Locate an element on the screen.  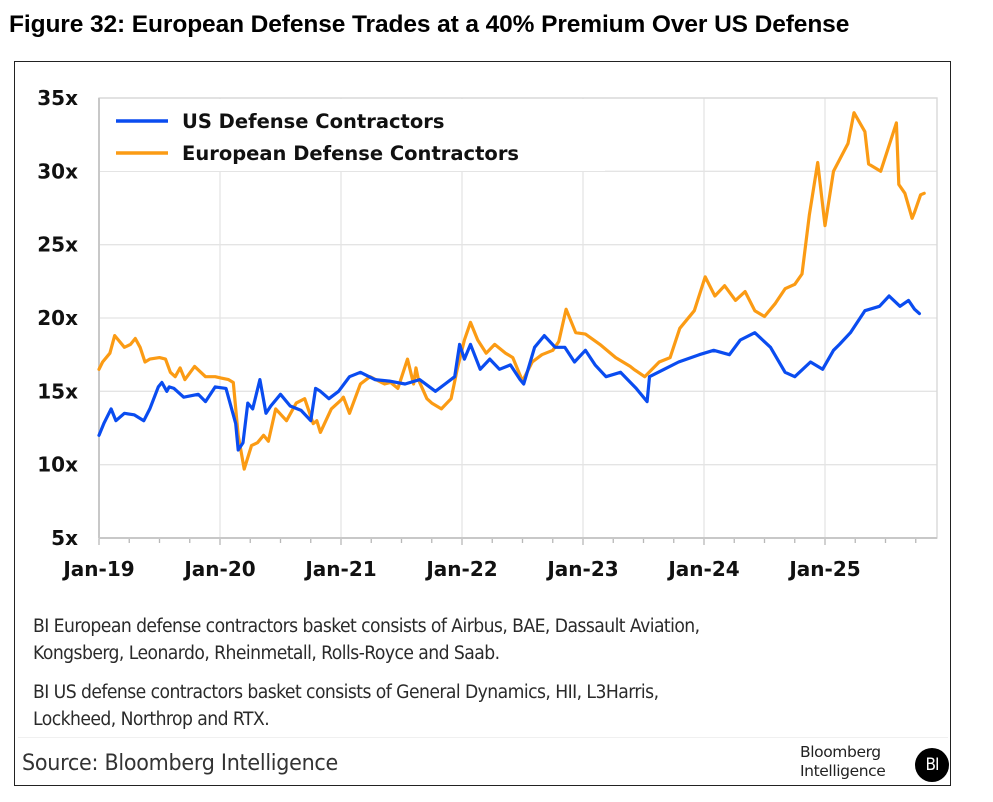
y-tick-label: 15x is located at coordinates (57, 391).